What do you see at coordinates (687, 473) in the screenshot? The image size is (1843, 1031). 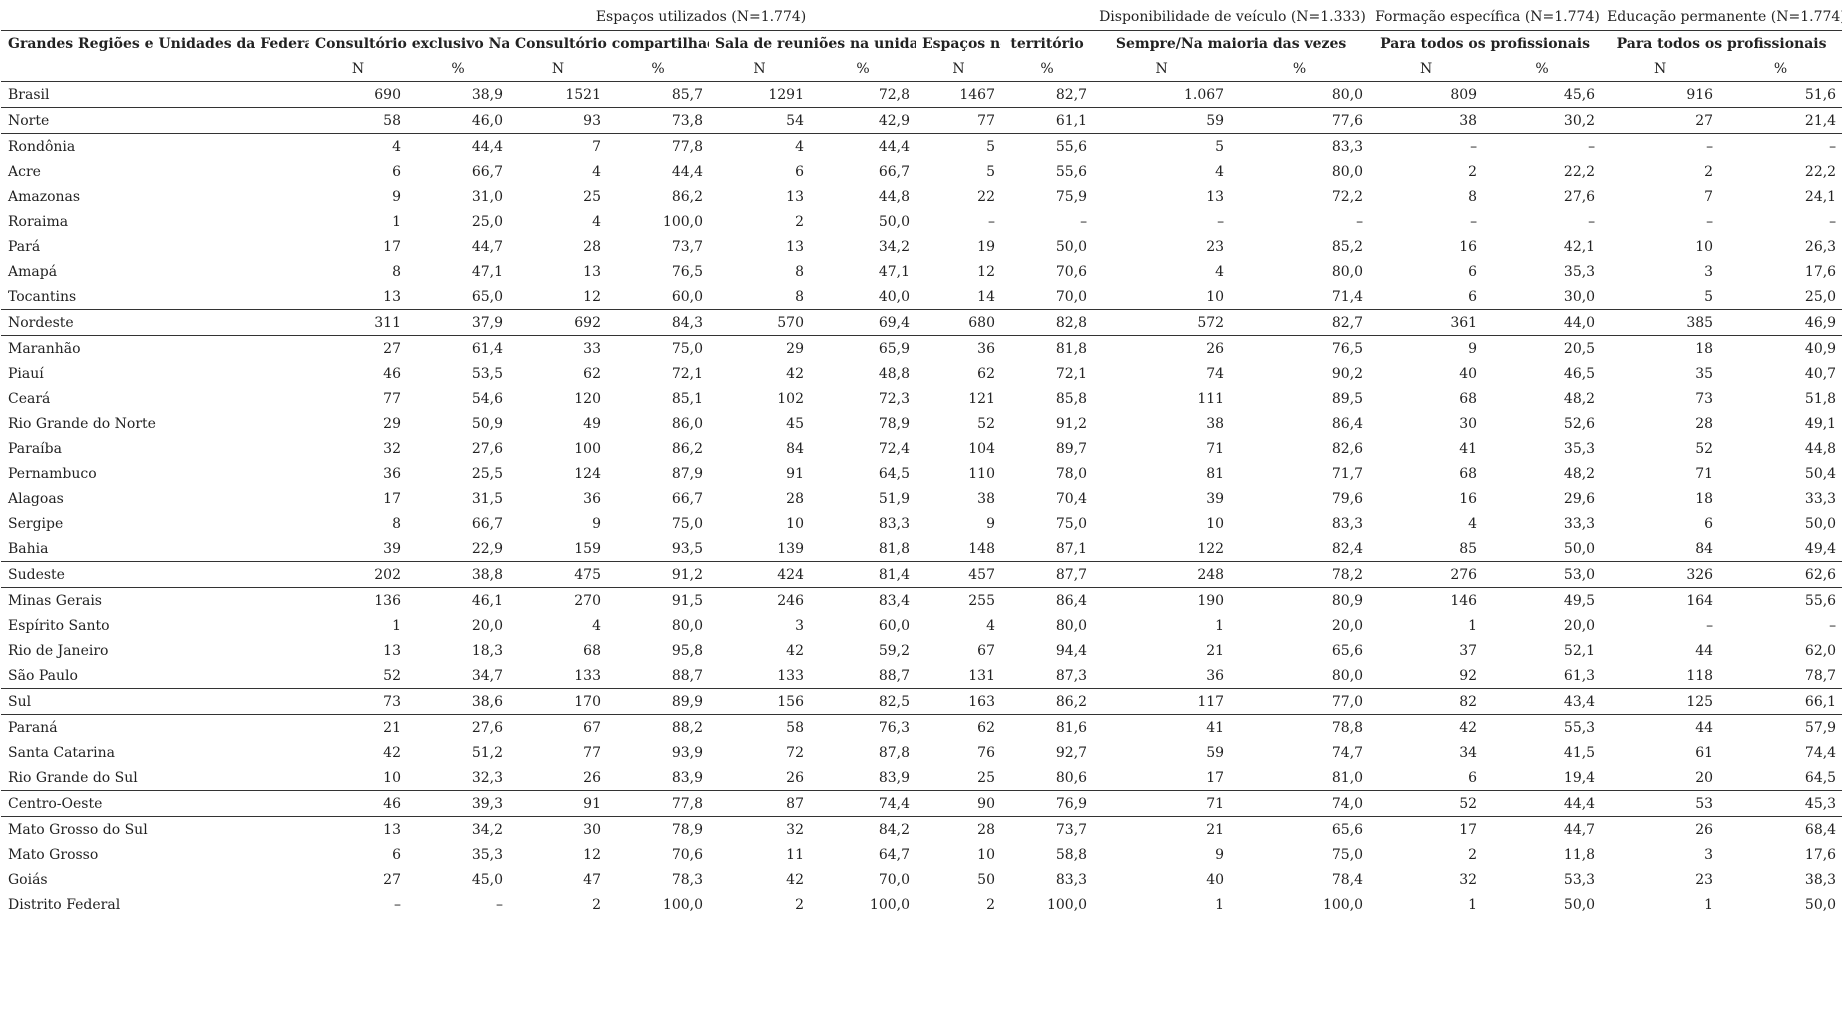 I see `cell: 87,9` at bounding box center [687, 473].